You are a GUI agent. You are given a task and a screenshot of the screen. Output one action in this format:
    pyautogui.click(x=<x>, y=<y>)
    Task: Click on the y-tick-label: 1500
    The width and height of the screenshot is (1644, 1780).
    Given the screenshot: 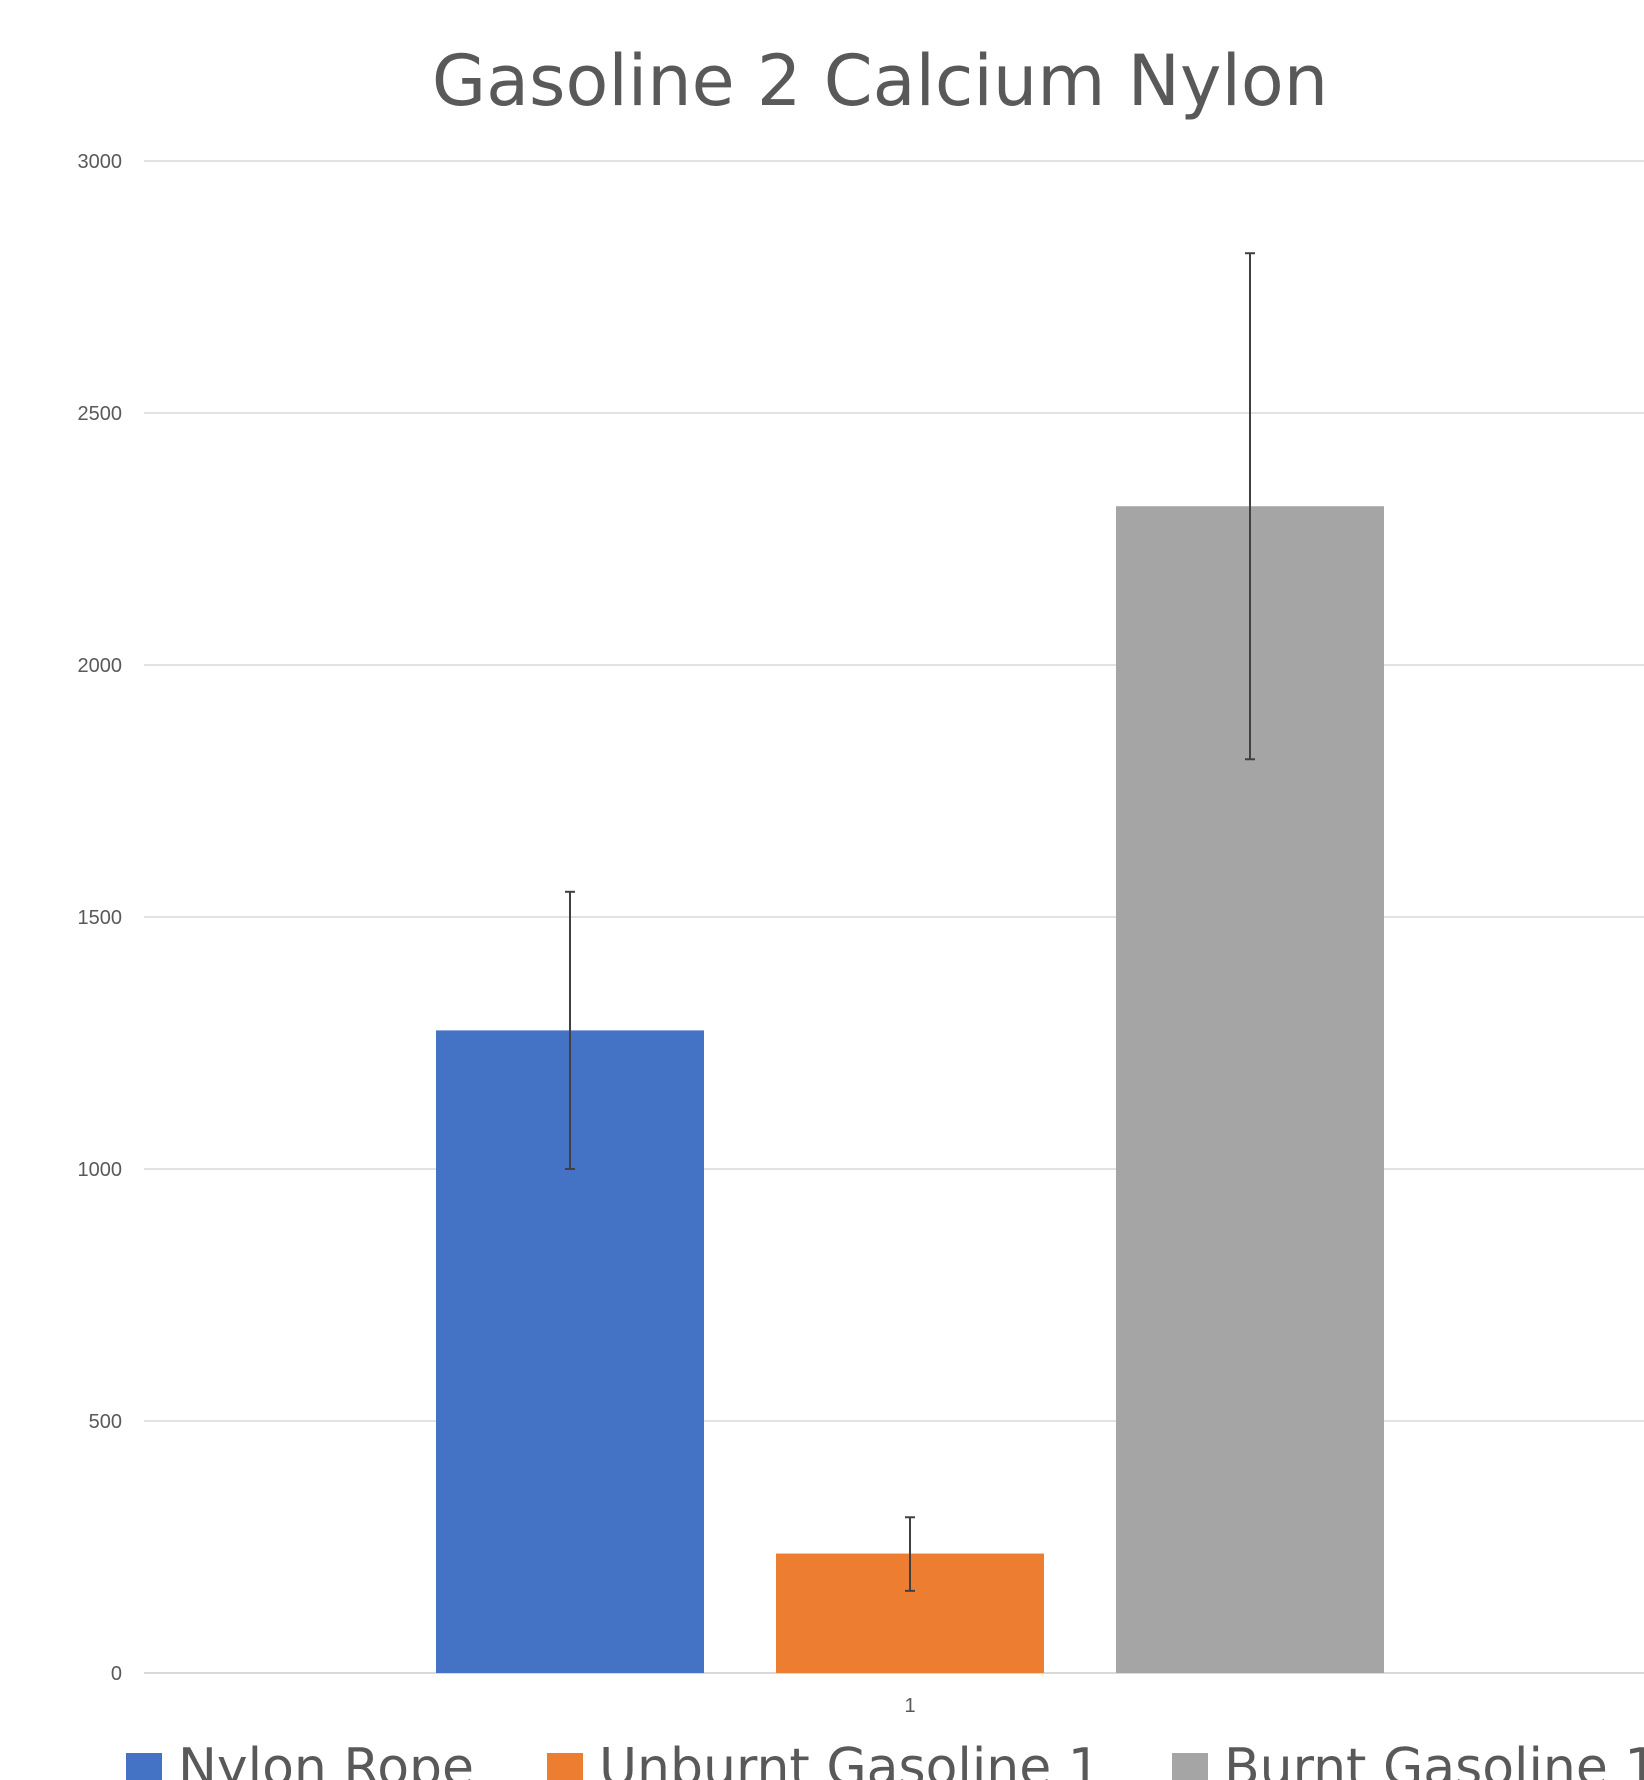 What is the action you would take?
    pyautogui.click(x=100, y=918)
    